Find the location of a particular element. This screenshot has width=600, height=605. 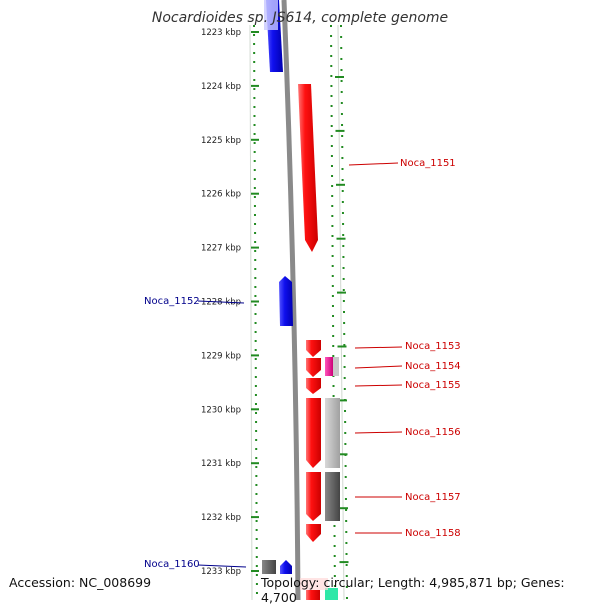

label-noca-1153: Noca_1153 is located at coordinates (433, 346).